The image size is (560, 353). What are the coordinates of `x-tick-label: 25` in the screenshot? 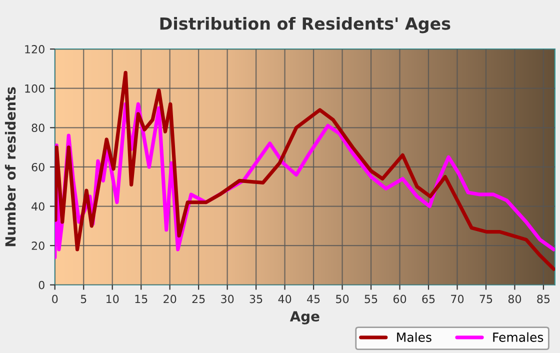 It's located at (198, 299).